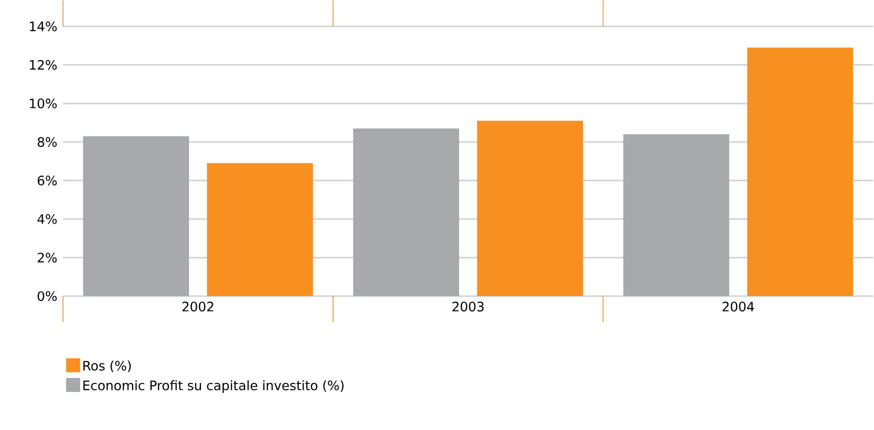 Image resolution: width=874 pixels, height=430 pixels. I want to click on y-tick-label: 8%, so click(47, 142).